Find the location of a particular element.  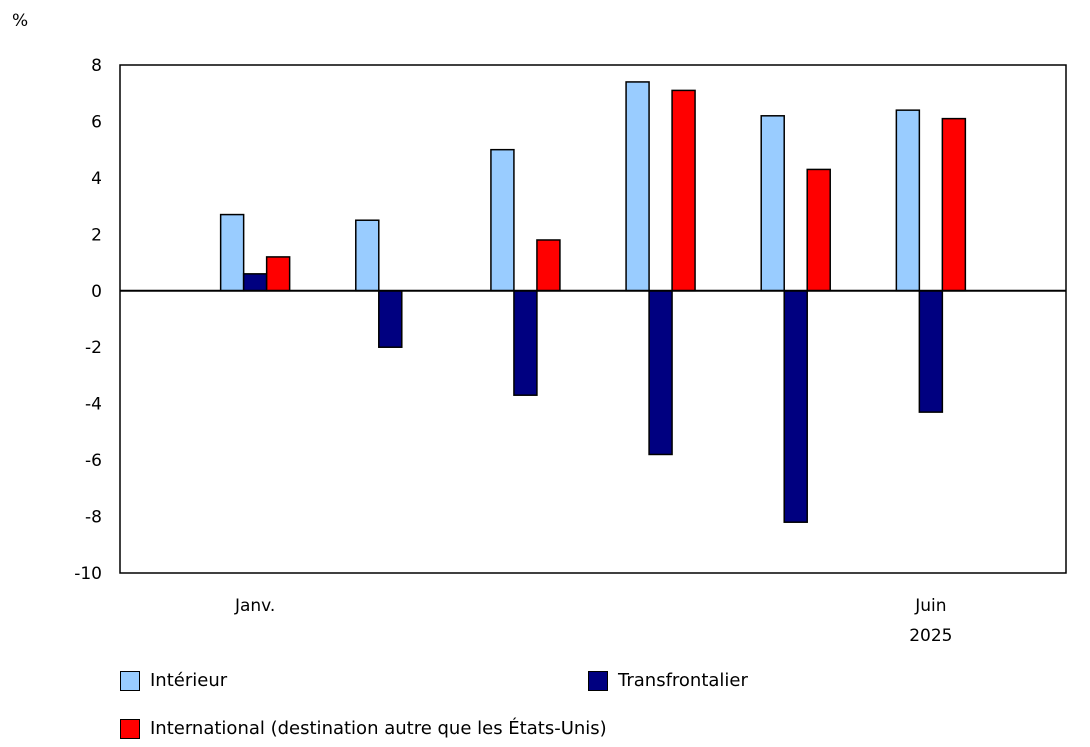

y-tick-label: -10 is located at coordinates (88, 574).